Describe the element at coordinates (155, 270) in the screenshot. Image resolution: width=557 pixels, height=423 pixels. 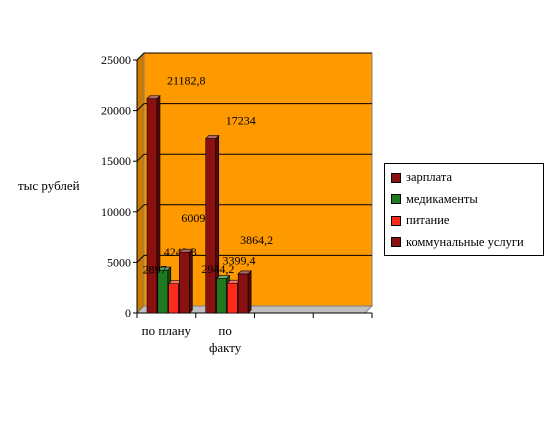
I see `data-label-3-1: 2897` at that location.